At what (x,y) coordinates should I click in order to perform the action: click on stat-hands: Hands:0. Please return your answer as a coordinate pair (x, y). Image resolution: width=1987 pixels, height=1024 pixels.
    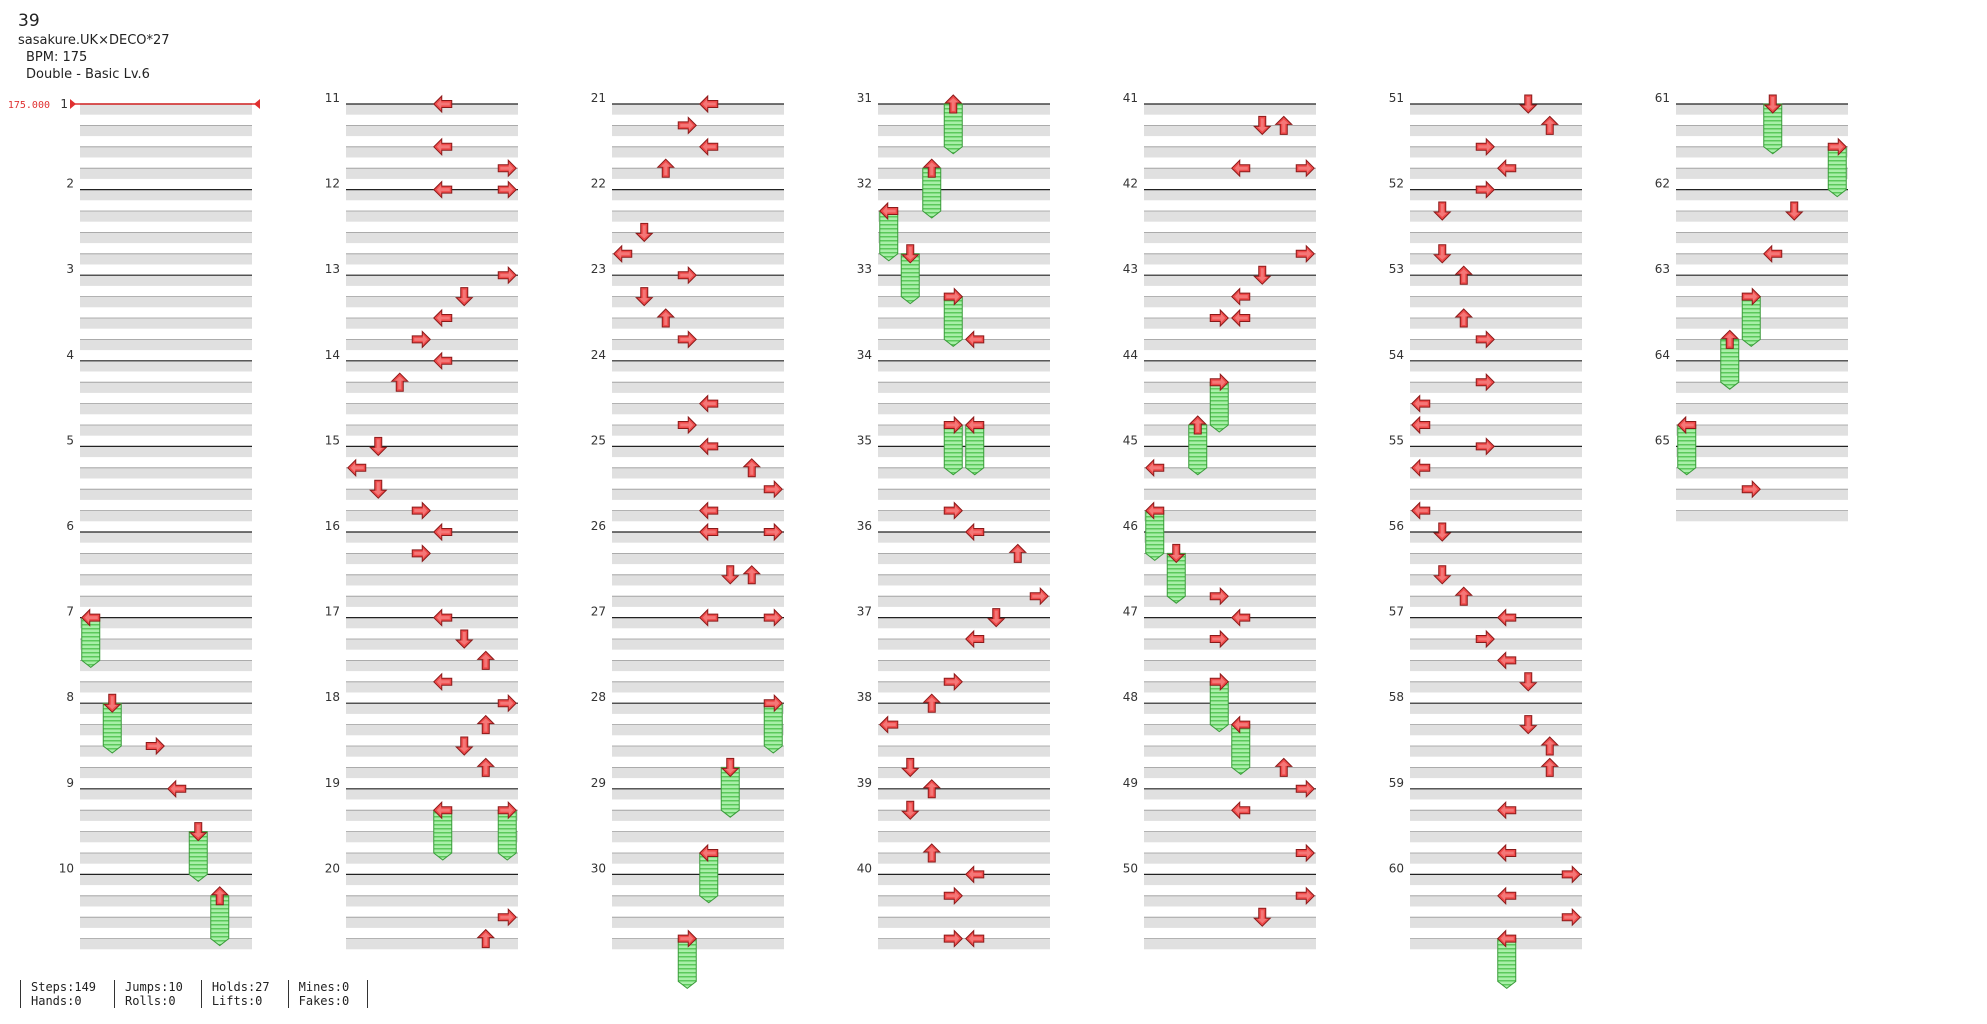
    Looking at the image, I should click on (56, 1001).